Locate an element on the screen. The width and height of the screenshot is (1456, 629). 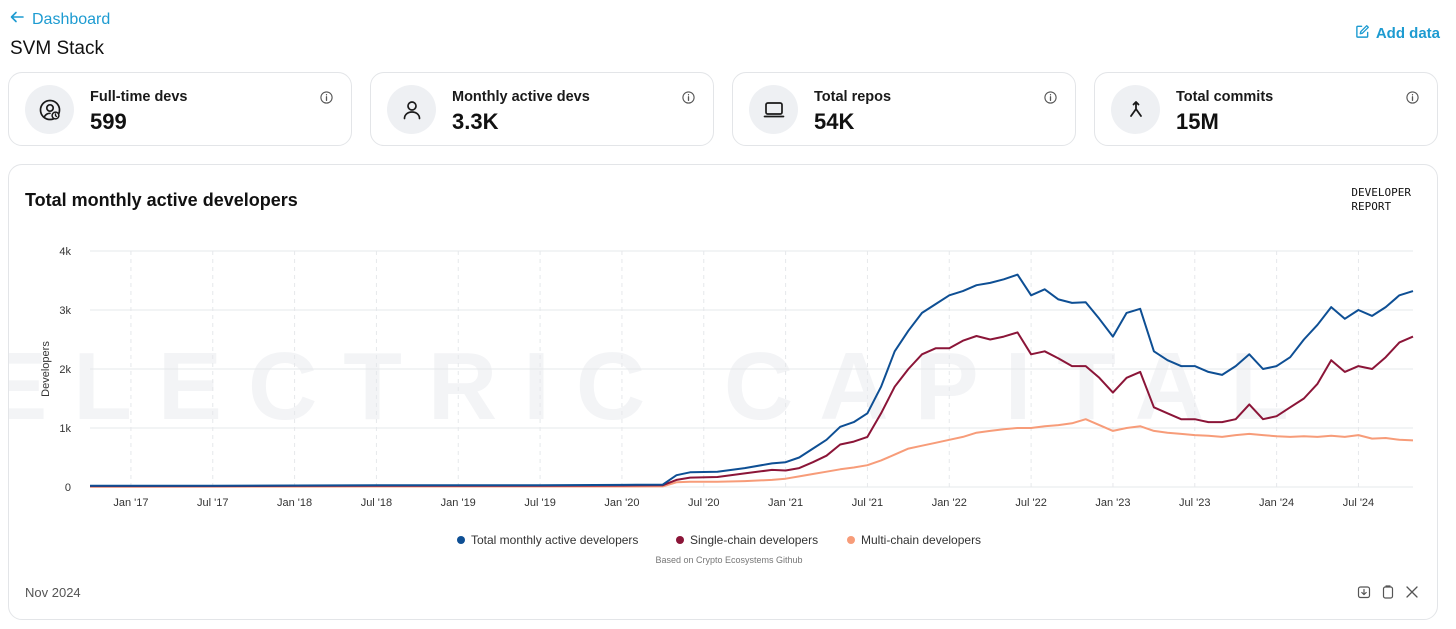
series-line-multi-chain is located at coordinates (752, 453).